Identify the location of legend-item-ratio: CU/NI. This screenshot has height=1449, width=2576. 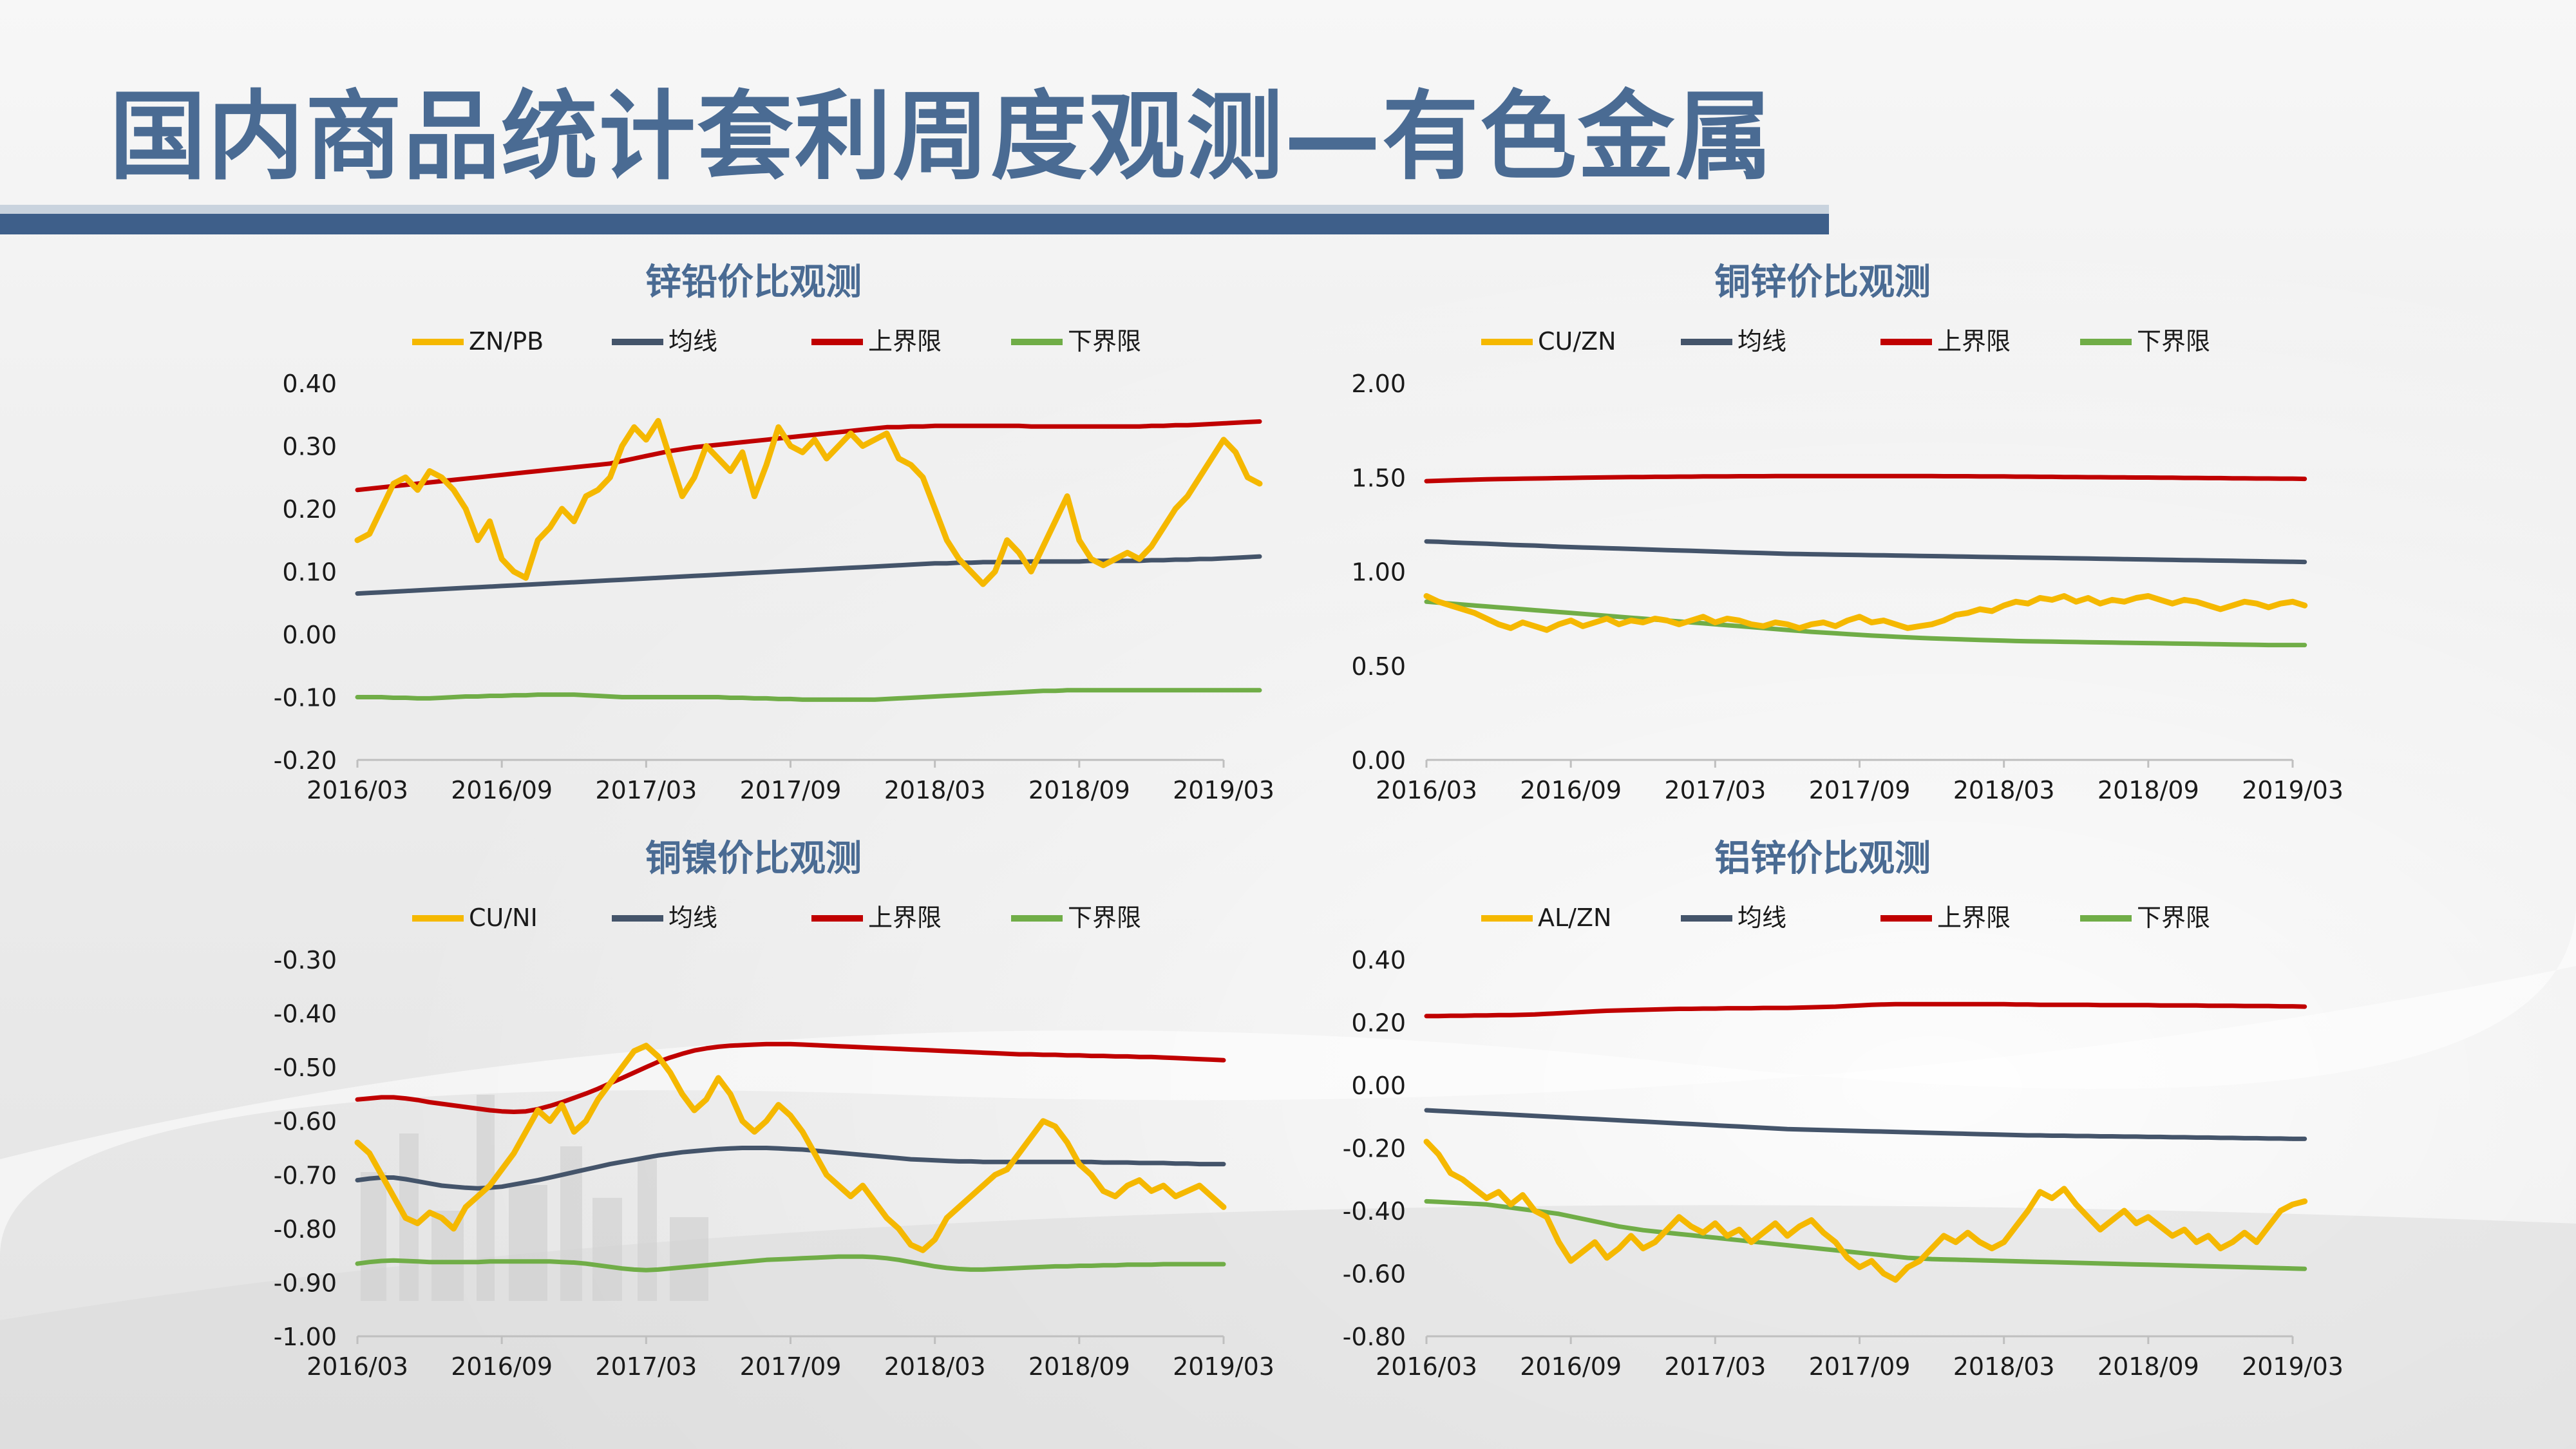
(475, 918).